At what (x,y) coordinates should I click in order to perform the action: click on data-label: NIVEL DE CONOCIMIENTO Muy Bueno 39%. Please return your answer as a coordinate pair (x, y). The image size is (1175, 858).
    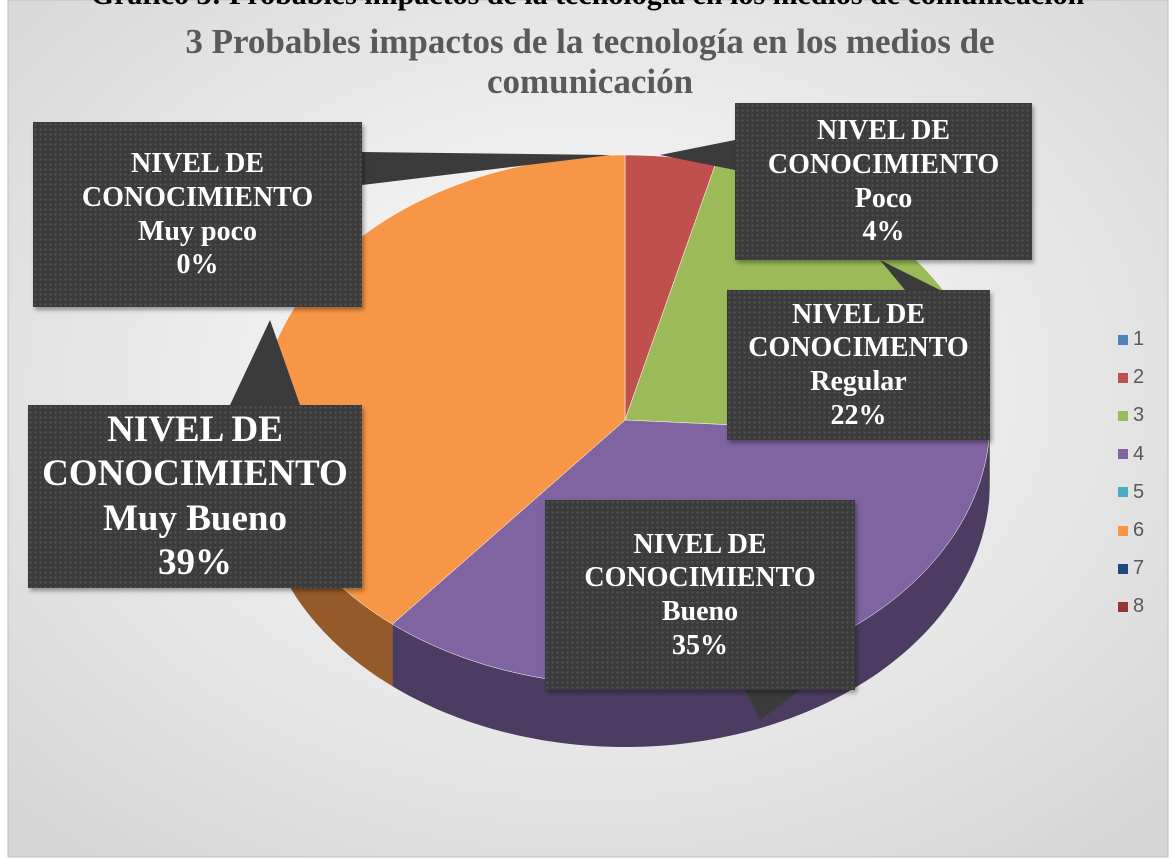
    Looking at the image, I should click on (195, 496).